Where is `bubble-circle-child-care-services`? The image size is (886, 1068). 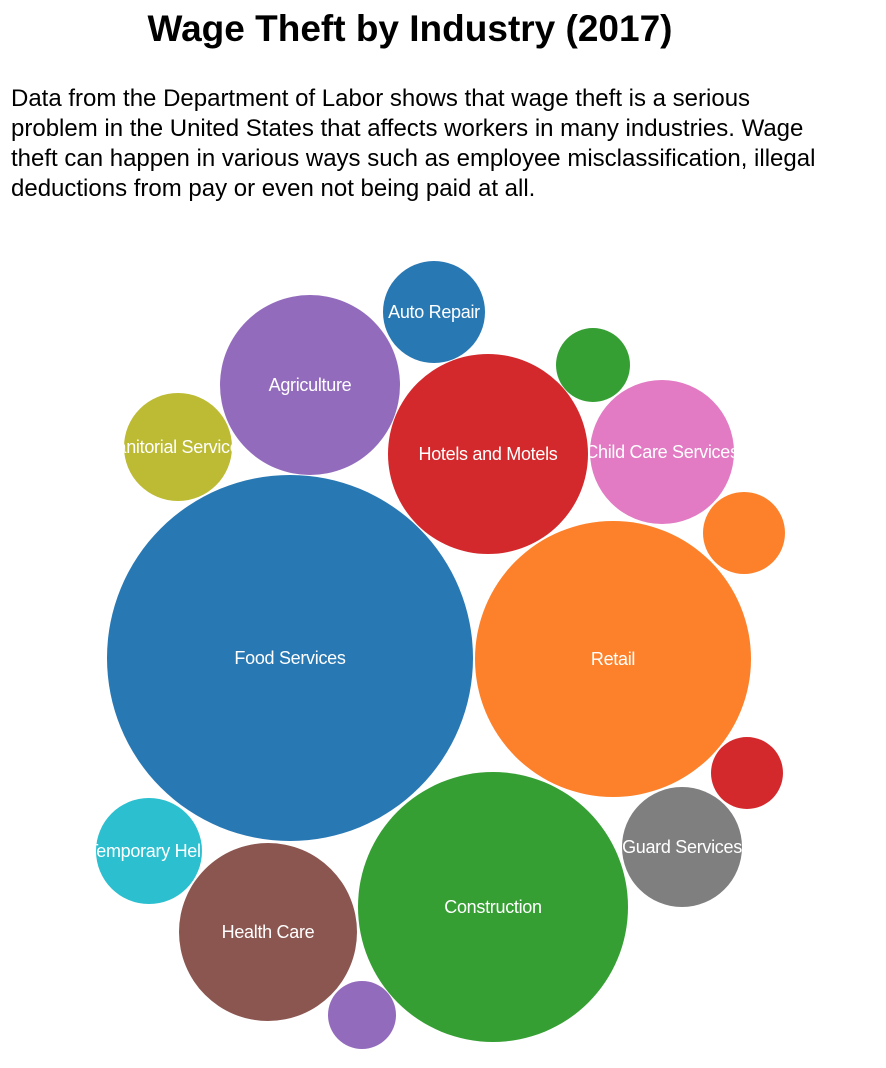 bubble-circle-child-care-services is located at coordinates (662, 452).